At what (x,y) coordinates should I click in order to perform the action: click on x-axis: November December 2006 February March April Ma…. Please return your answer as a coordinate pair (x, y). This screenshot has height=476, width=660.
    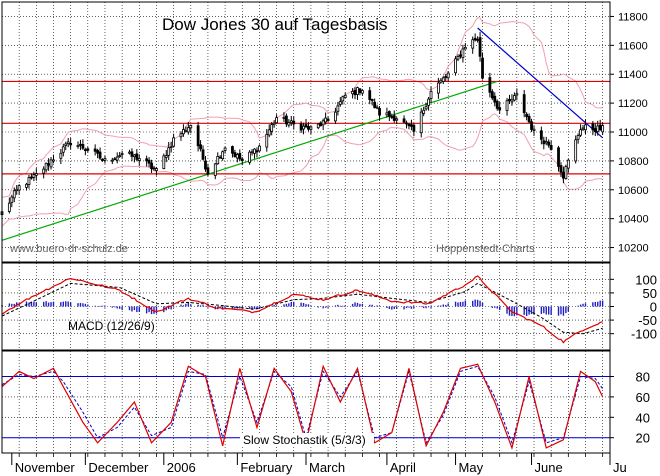
    Looking at the image, I should click on (319, 464).